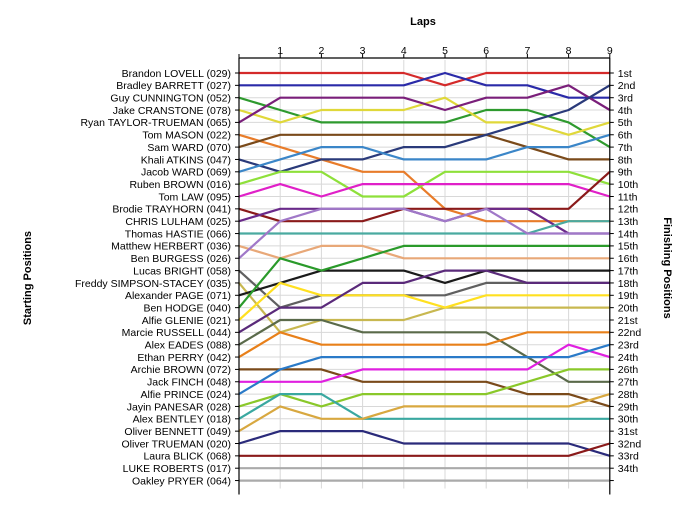  What do you see at coordinates (182, 420) in the screenshot?
I see `starting-position-label: Alex BENTLEY (018)` at bounding box center [182, 420].